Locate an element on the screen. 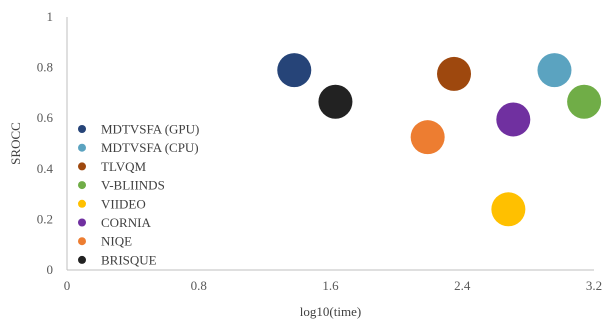 The height and width of the screenshot is (323, 611). legend-label: CORNIA is located at coordinates (126, 222).